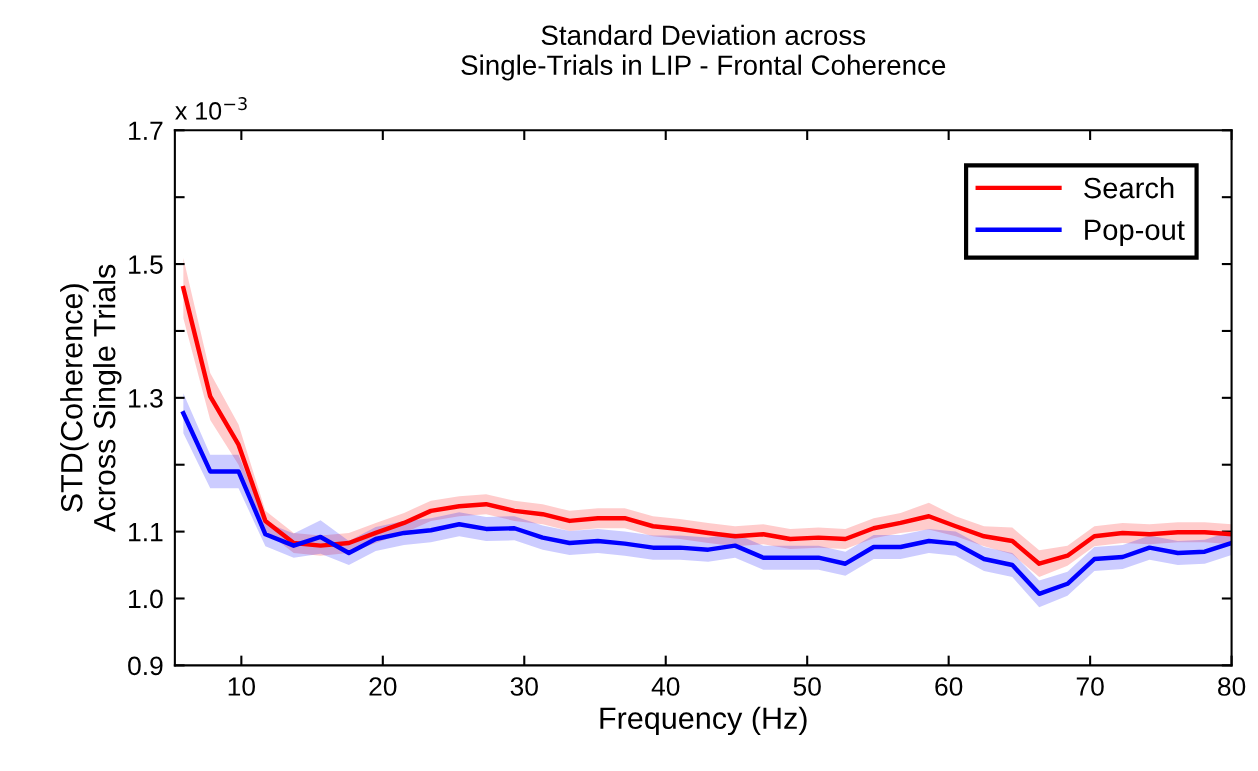  I want to click on x-tick-label: 50, so click(807, 686).